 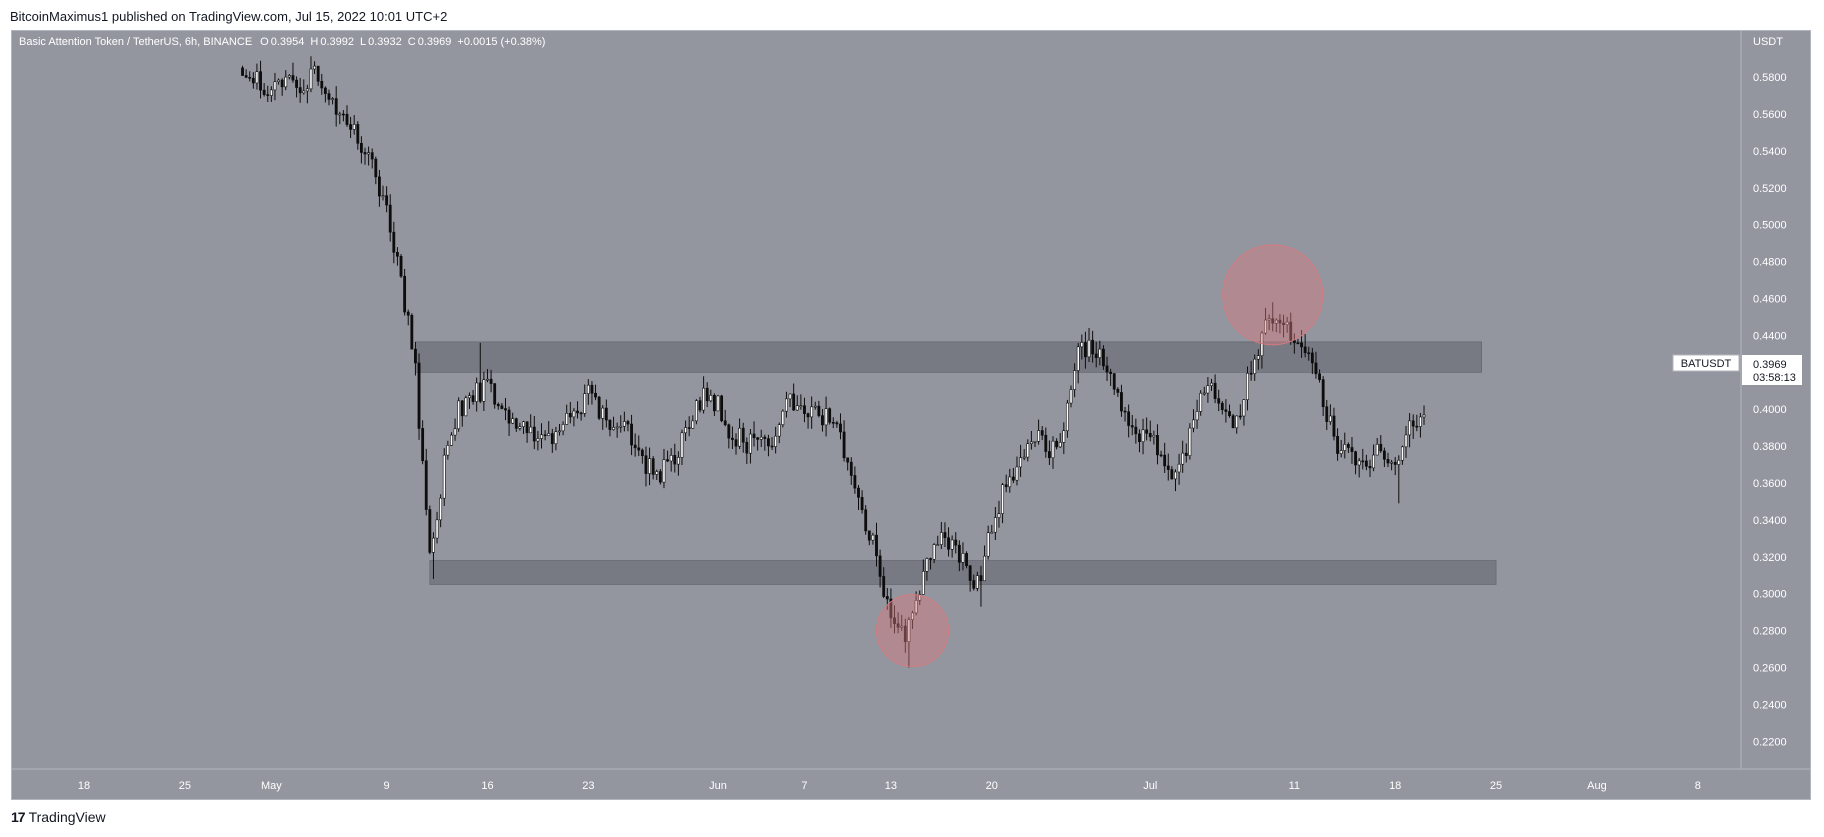 What do you see at coordinates (1770, 632) in the screenshot?
I see `price-tick-label: 0.2800` at bounding box center [1770, 632].